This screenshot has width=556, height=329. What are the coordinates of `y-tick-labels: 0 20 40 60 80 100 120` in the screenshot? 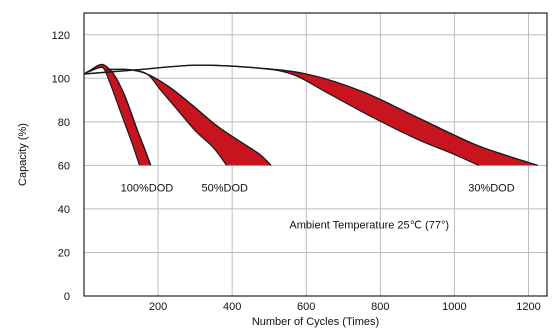 It's located at (61, 166).